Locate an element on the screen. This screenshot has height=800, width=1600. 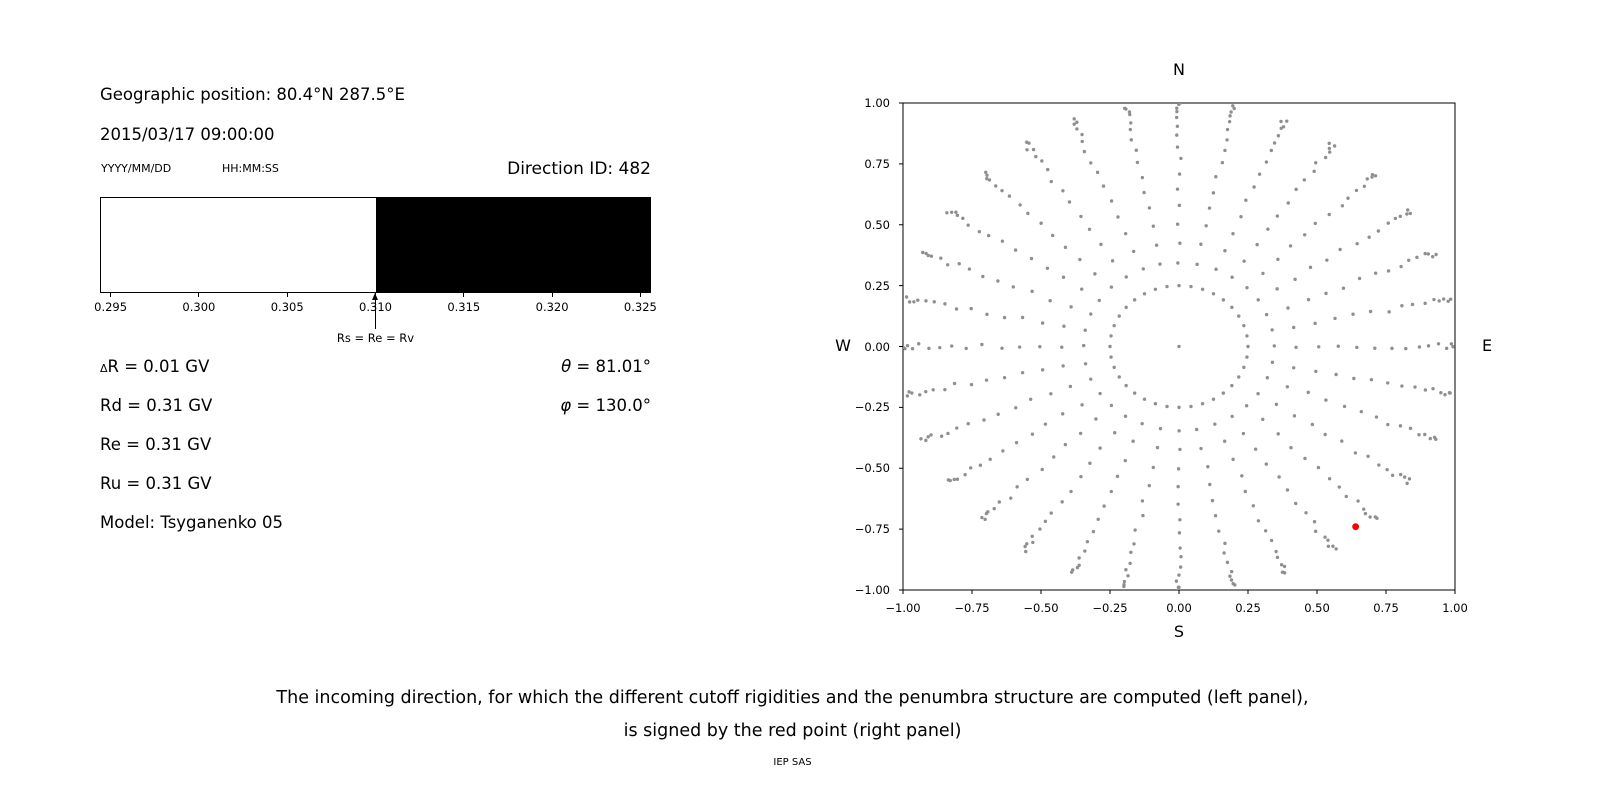
rd-line: Rd = 0.31 GV is located at coordinates (156, 405).